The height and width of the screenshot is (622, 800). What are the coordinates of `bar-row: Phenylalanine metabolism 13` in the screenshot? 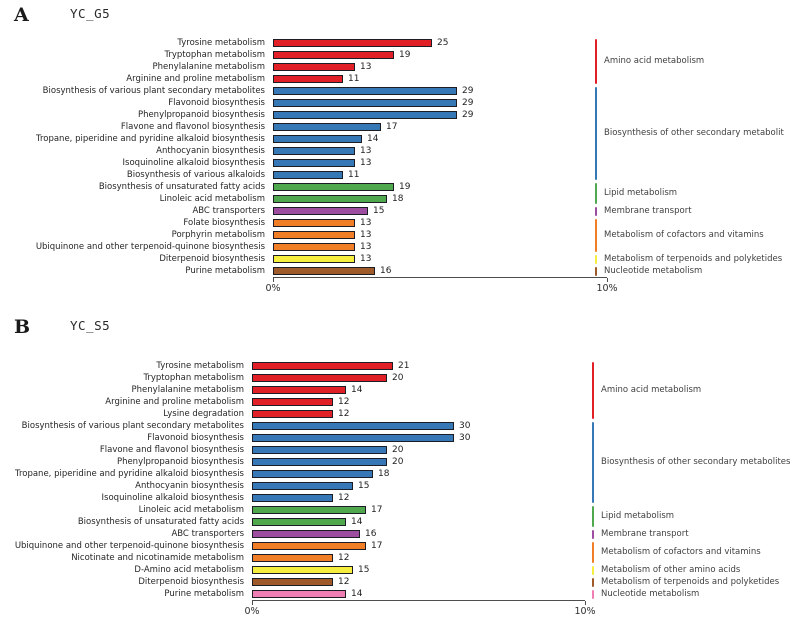 It's located at (236, 67).